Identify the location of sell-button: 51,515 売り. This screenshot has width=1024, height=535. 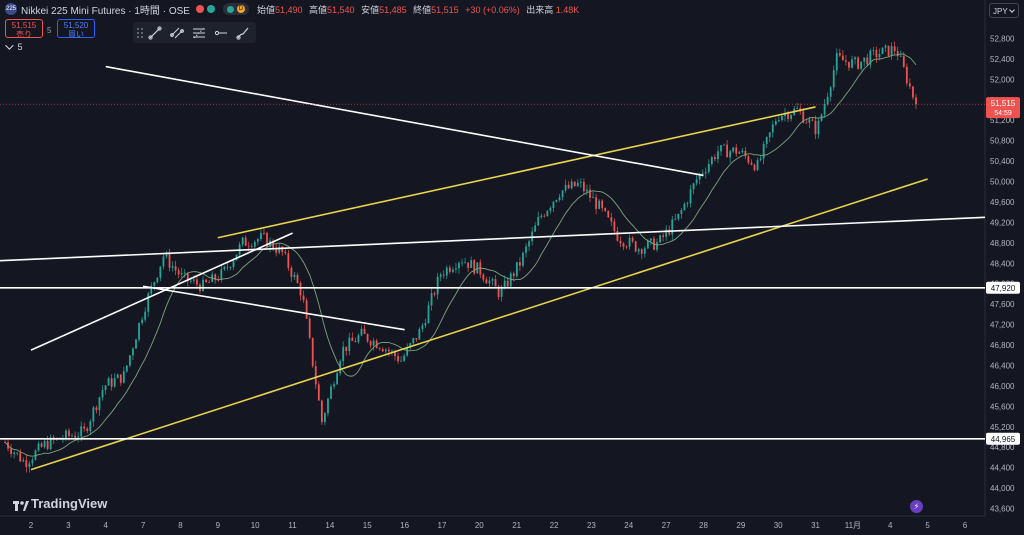
(24, 29).